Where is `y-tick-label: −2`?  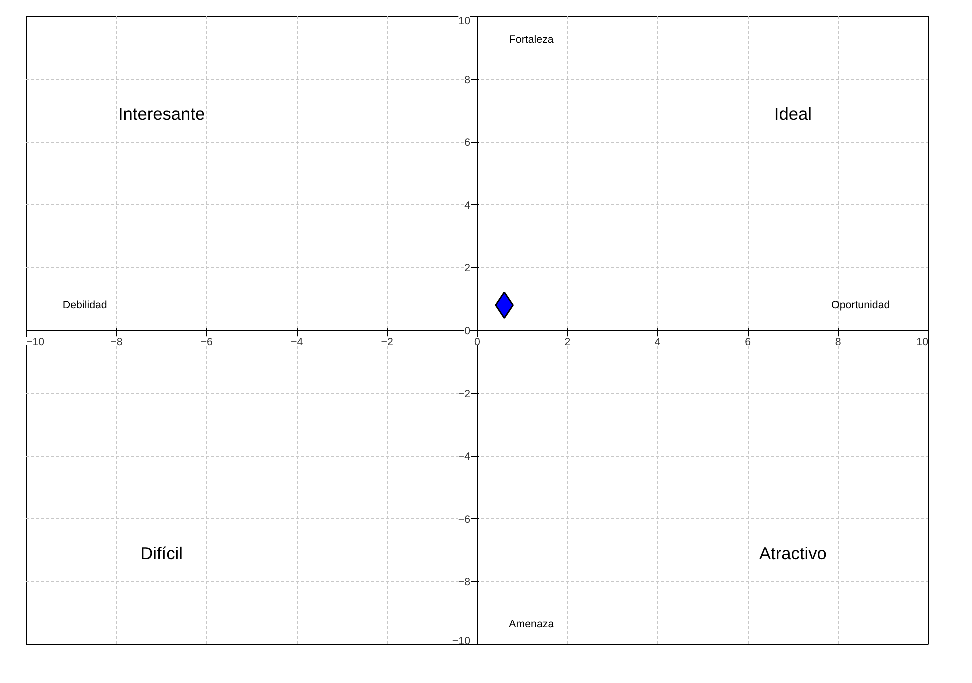
y-tick-label: −2 is located at coordinates (464, 394).